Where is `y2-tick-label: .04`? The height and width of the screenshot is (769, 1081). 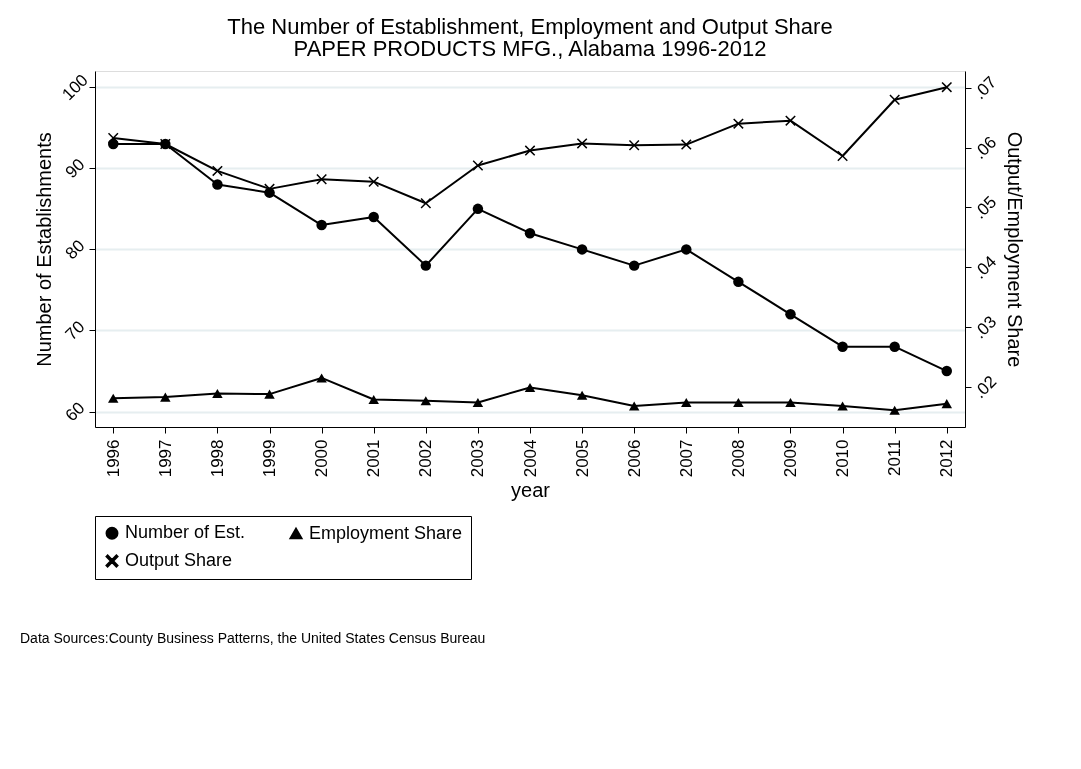 y2-tick-label: .04 is located at coordinates (985, 267).